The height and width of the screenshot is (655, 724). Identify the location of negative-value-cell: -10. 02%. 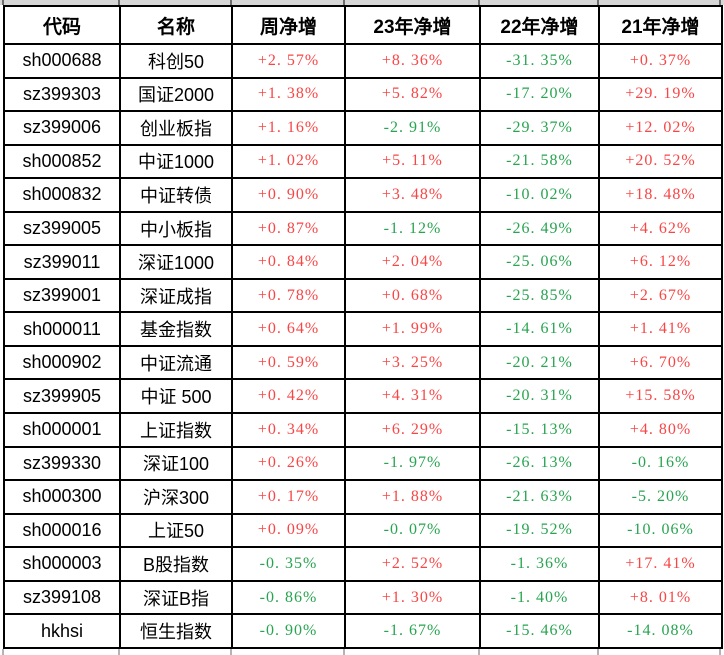
(539, 195).